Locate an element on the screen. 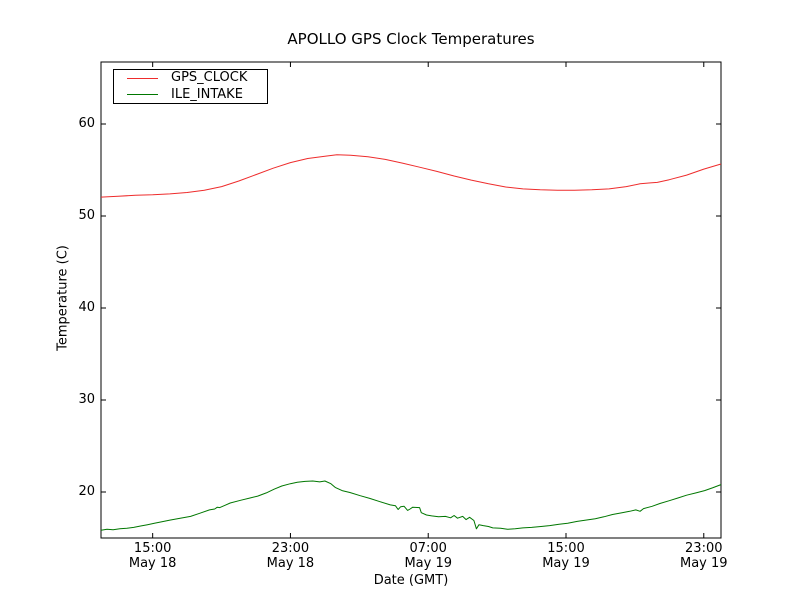 This screenshot has width=800, height=600. x-tick-label: 15:00 May 18 is located at coordinates (153, 556).